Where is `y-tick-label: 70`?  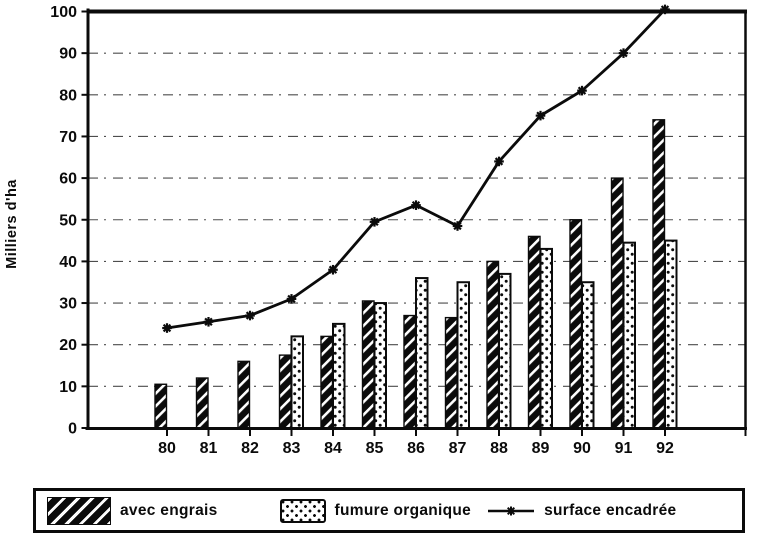 y-tick-label: 70 is located at coordinates (68, 137).